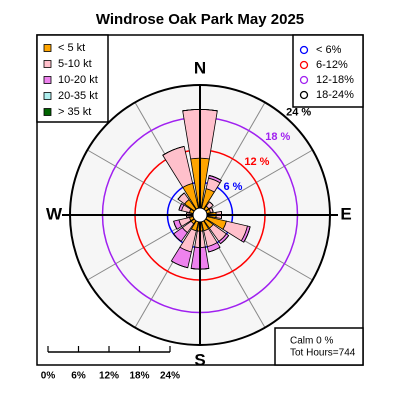 This screenshot has width=400, height=400. Describe the element at coordinates (48, 376) in the screenshot. I see `scale-tick-label: 0%` at that location.